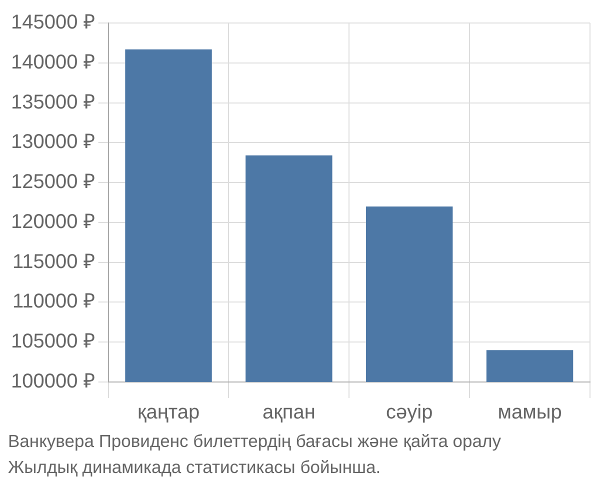 The width and height of the screenshot is (600, 500). I want to click on x-tick-label: ақпан, so click(289, 413).